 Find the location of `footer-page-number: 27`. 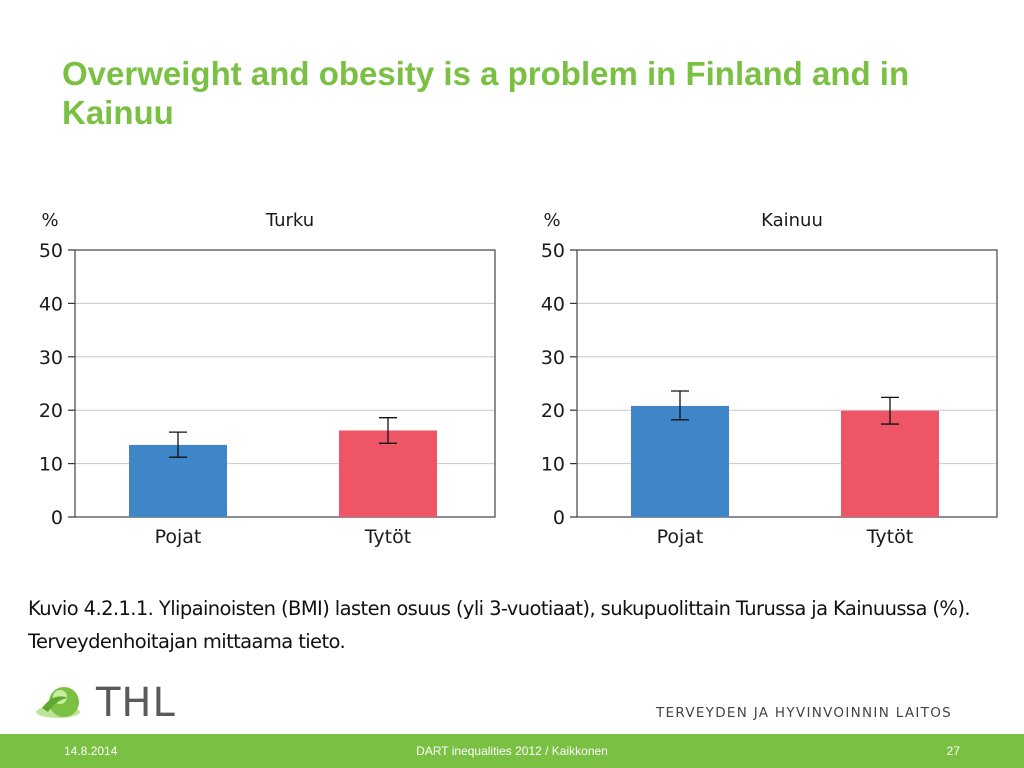

footer-page-number: 27 is located at coordinates (953, 751).